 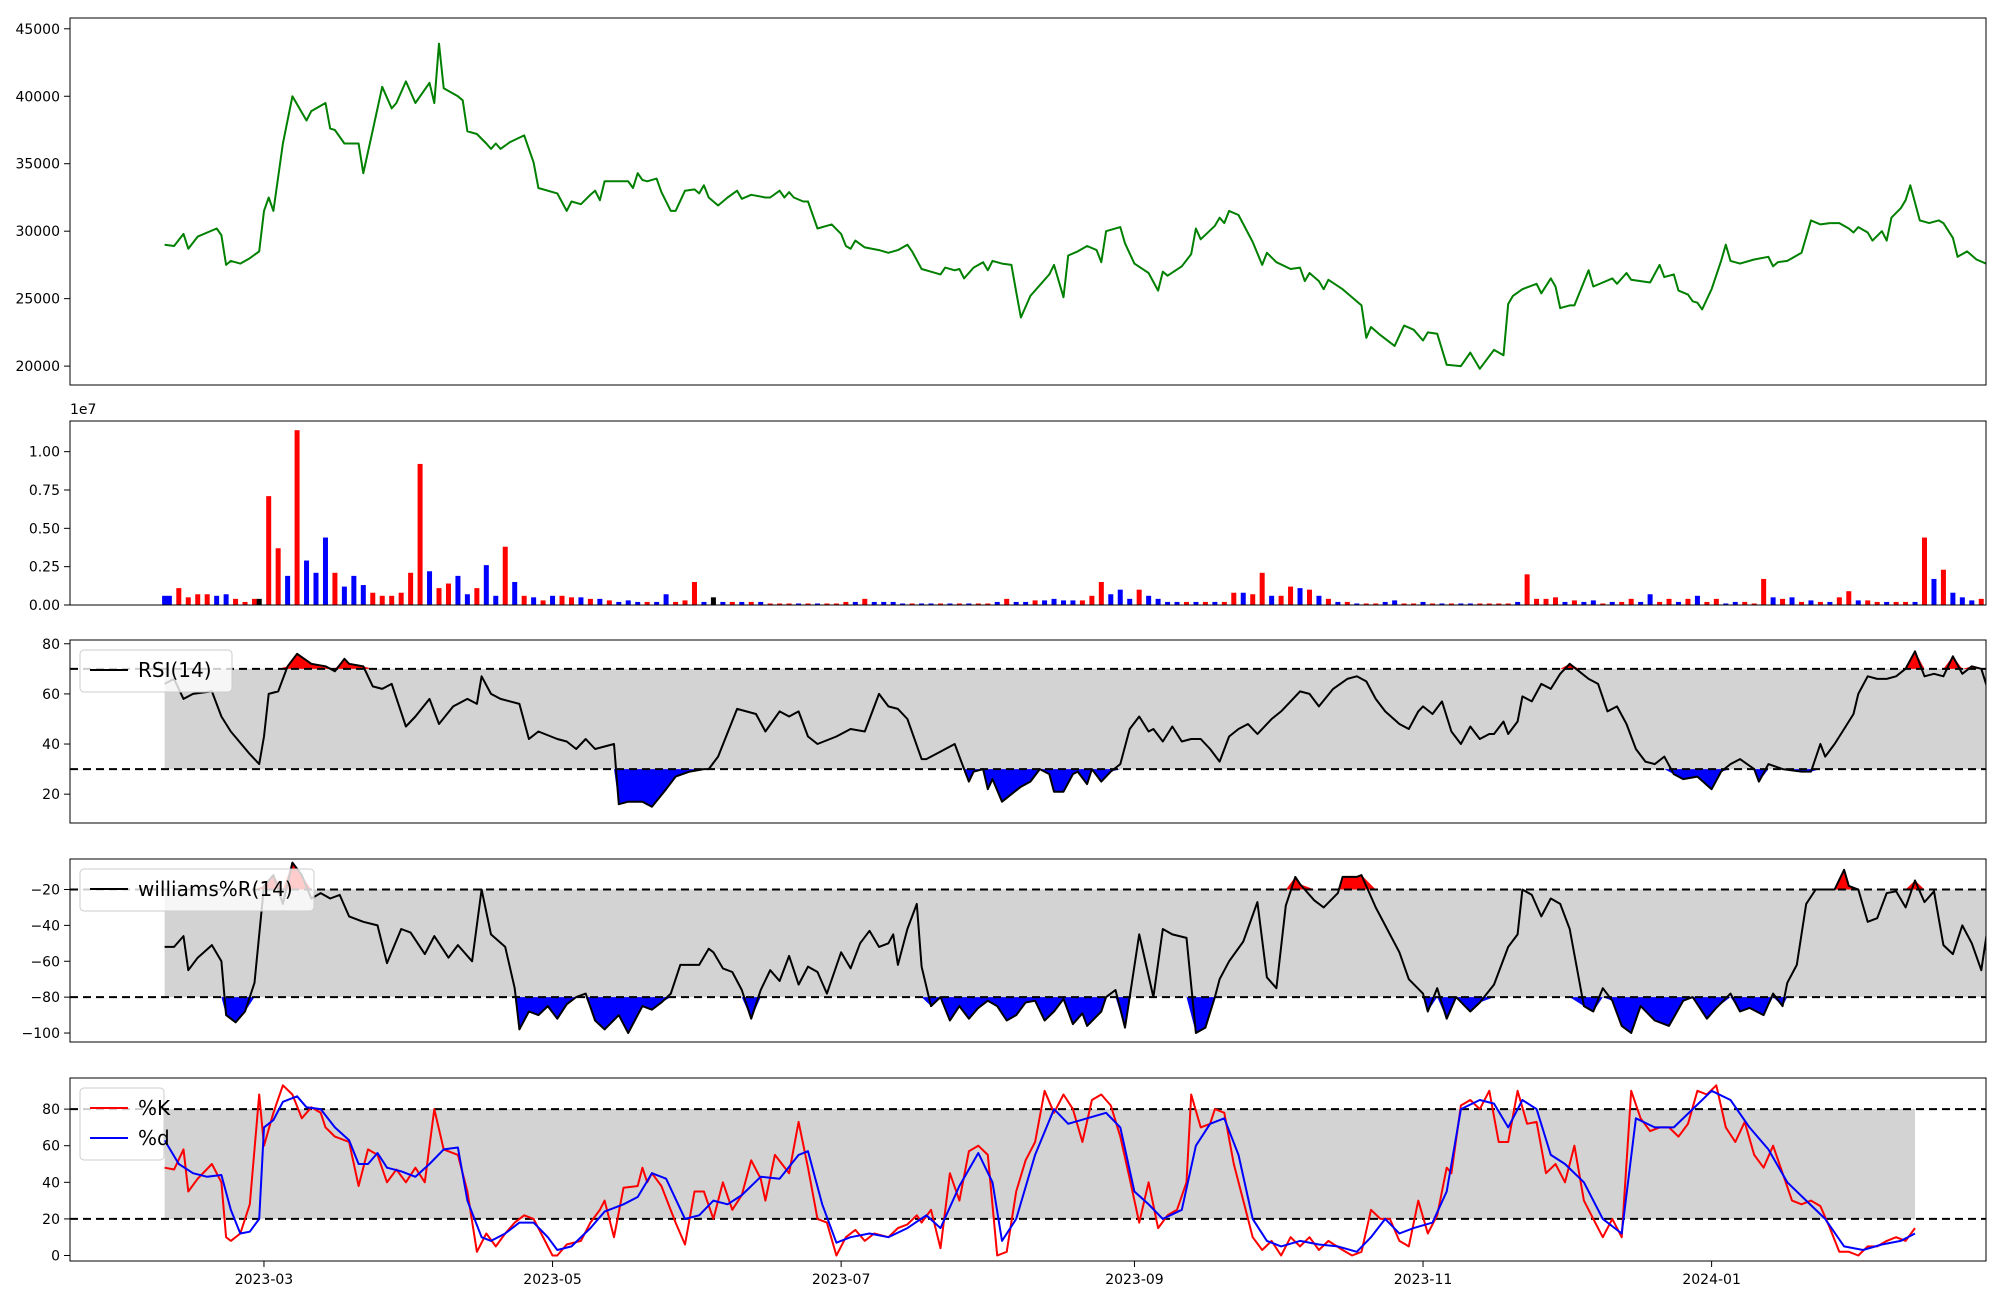 What do you see at coordinates (1423, 1280) in the screenshot?
I see `xtick-label: 2023-11` at bounding box center [1423, 1280].